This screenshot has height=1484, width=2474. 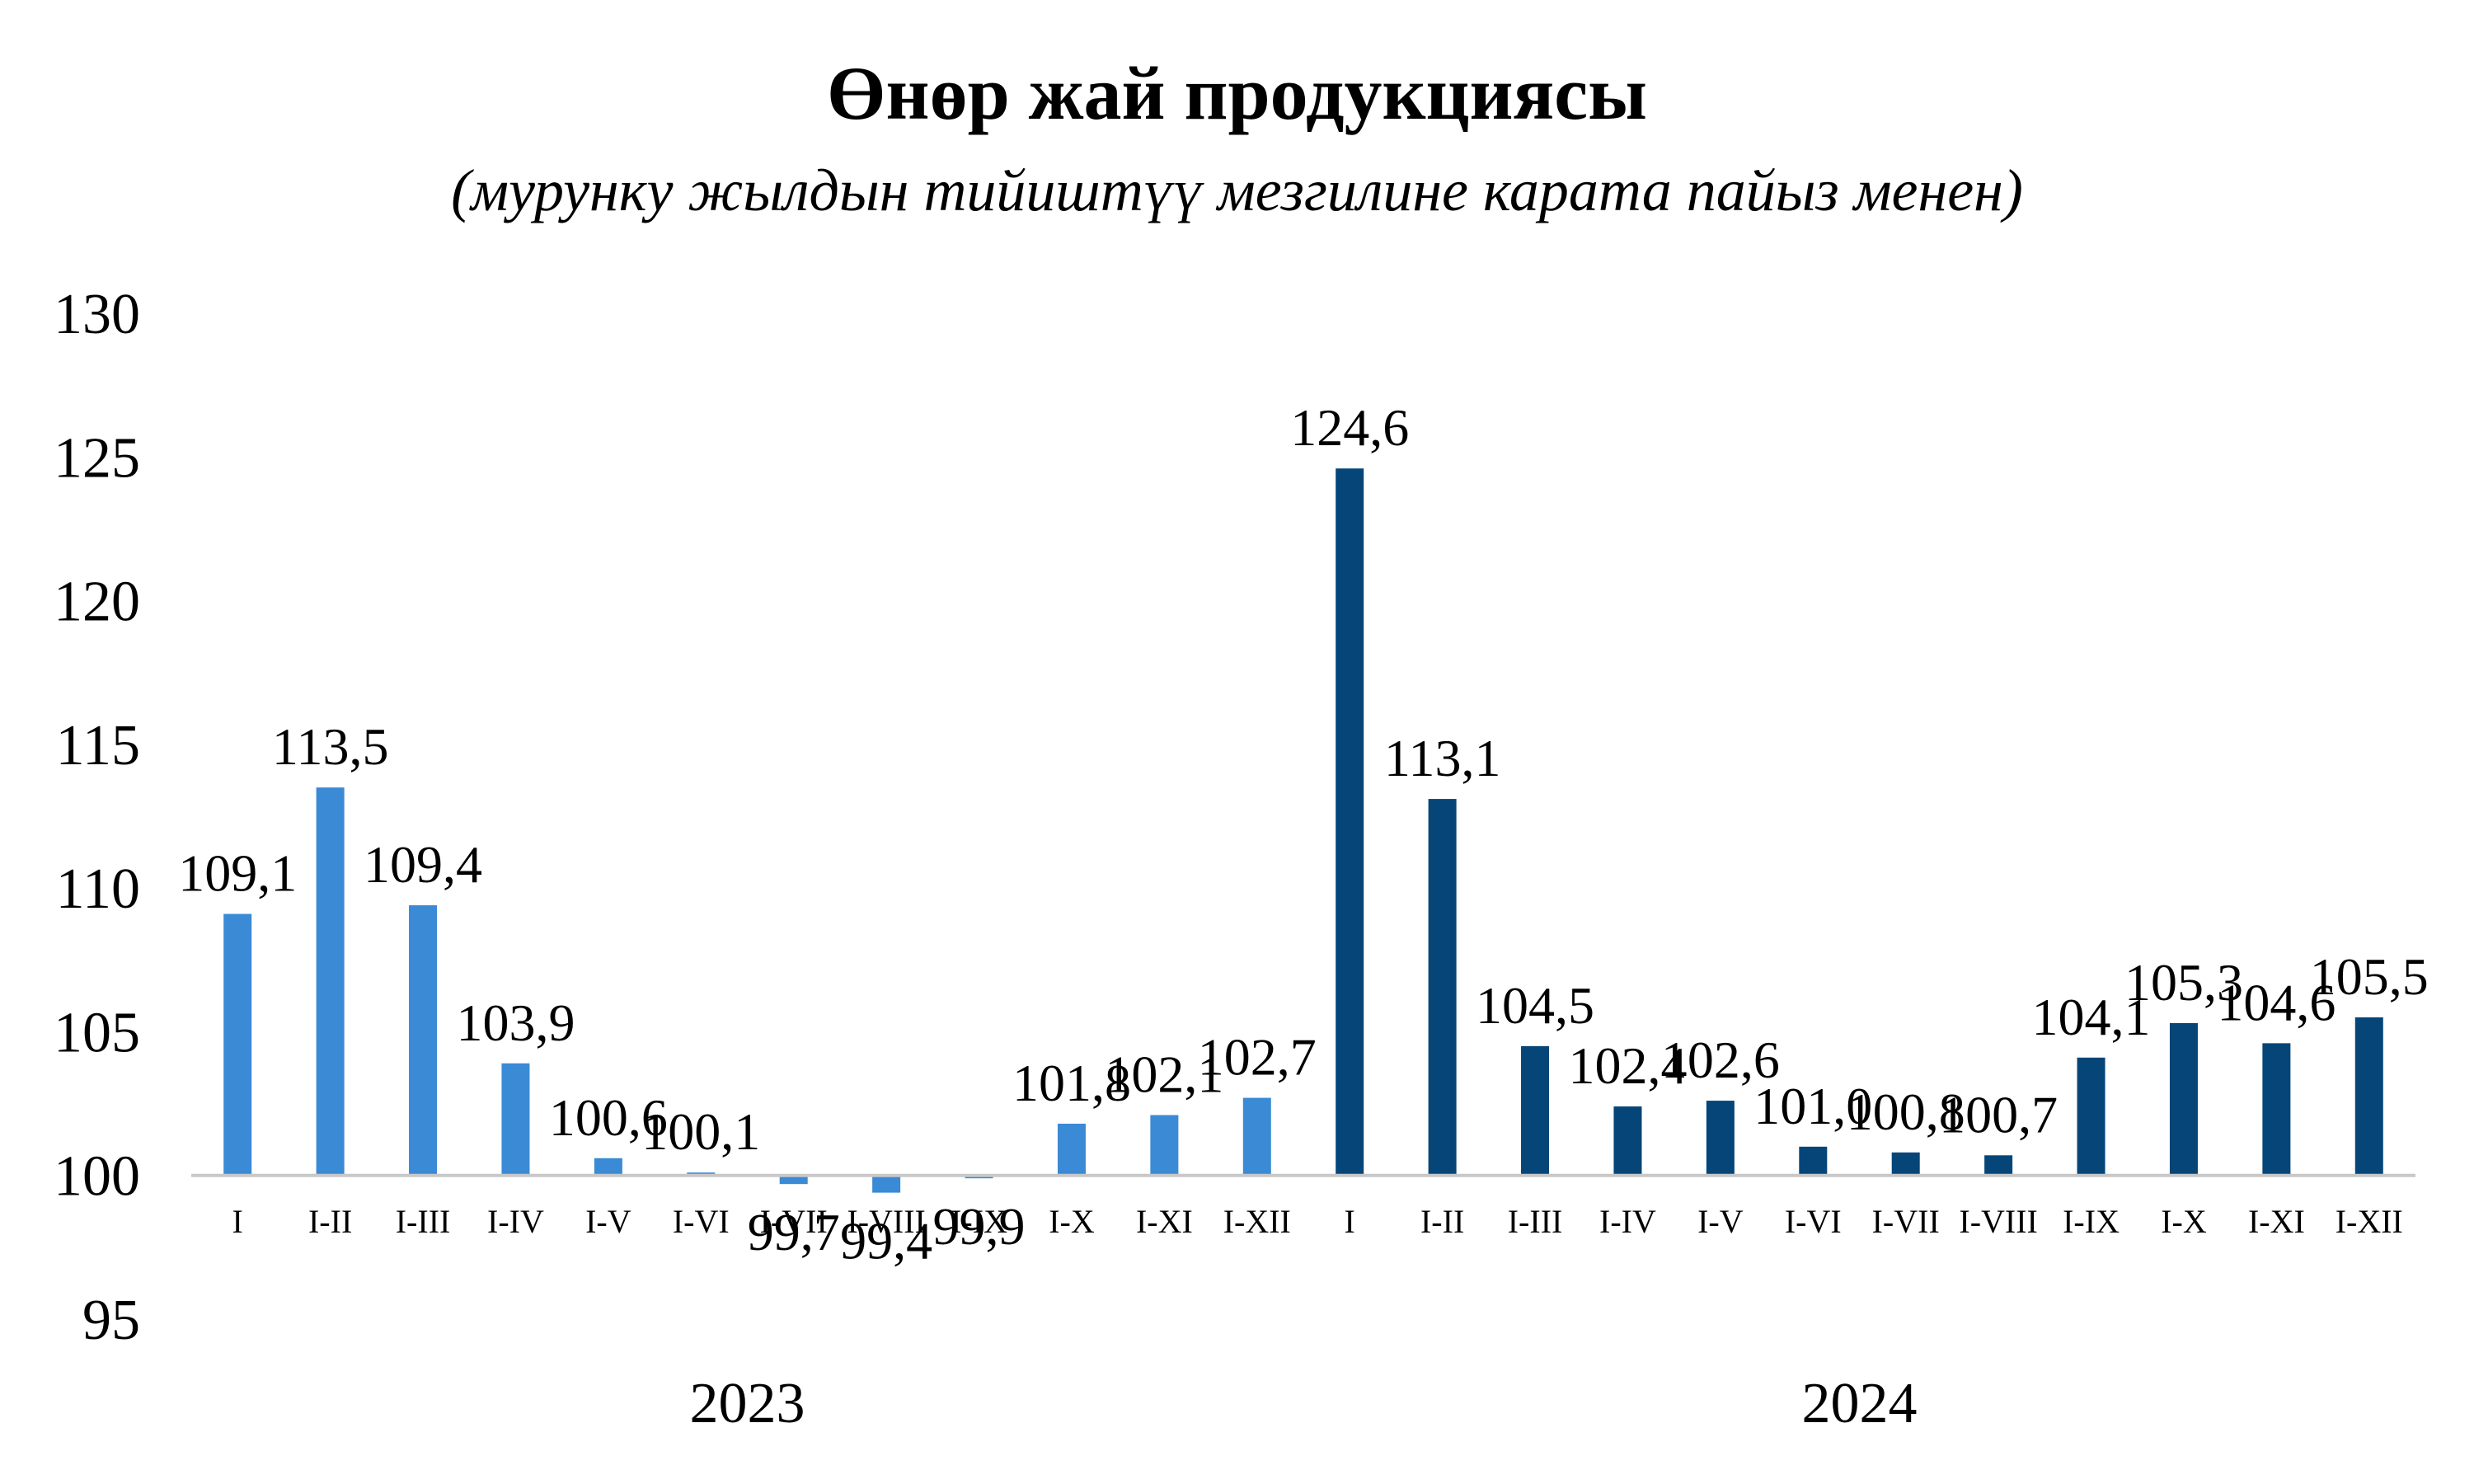 What do you see at coordinates (1535, 1006) in the screenshot?
I see `data-label: 104,5` at bounding box center [1535, 1006].